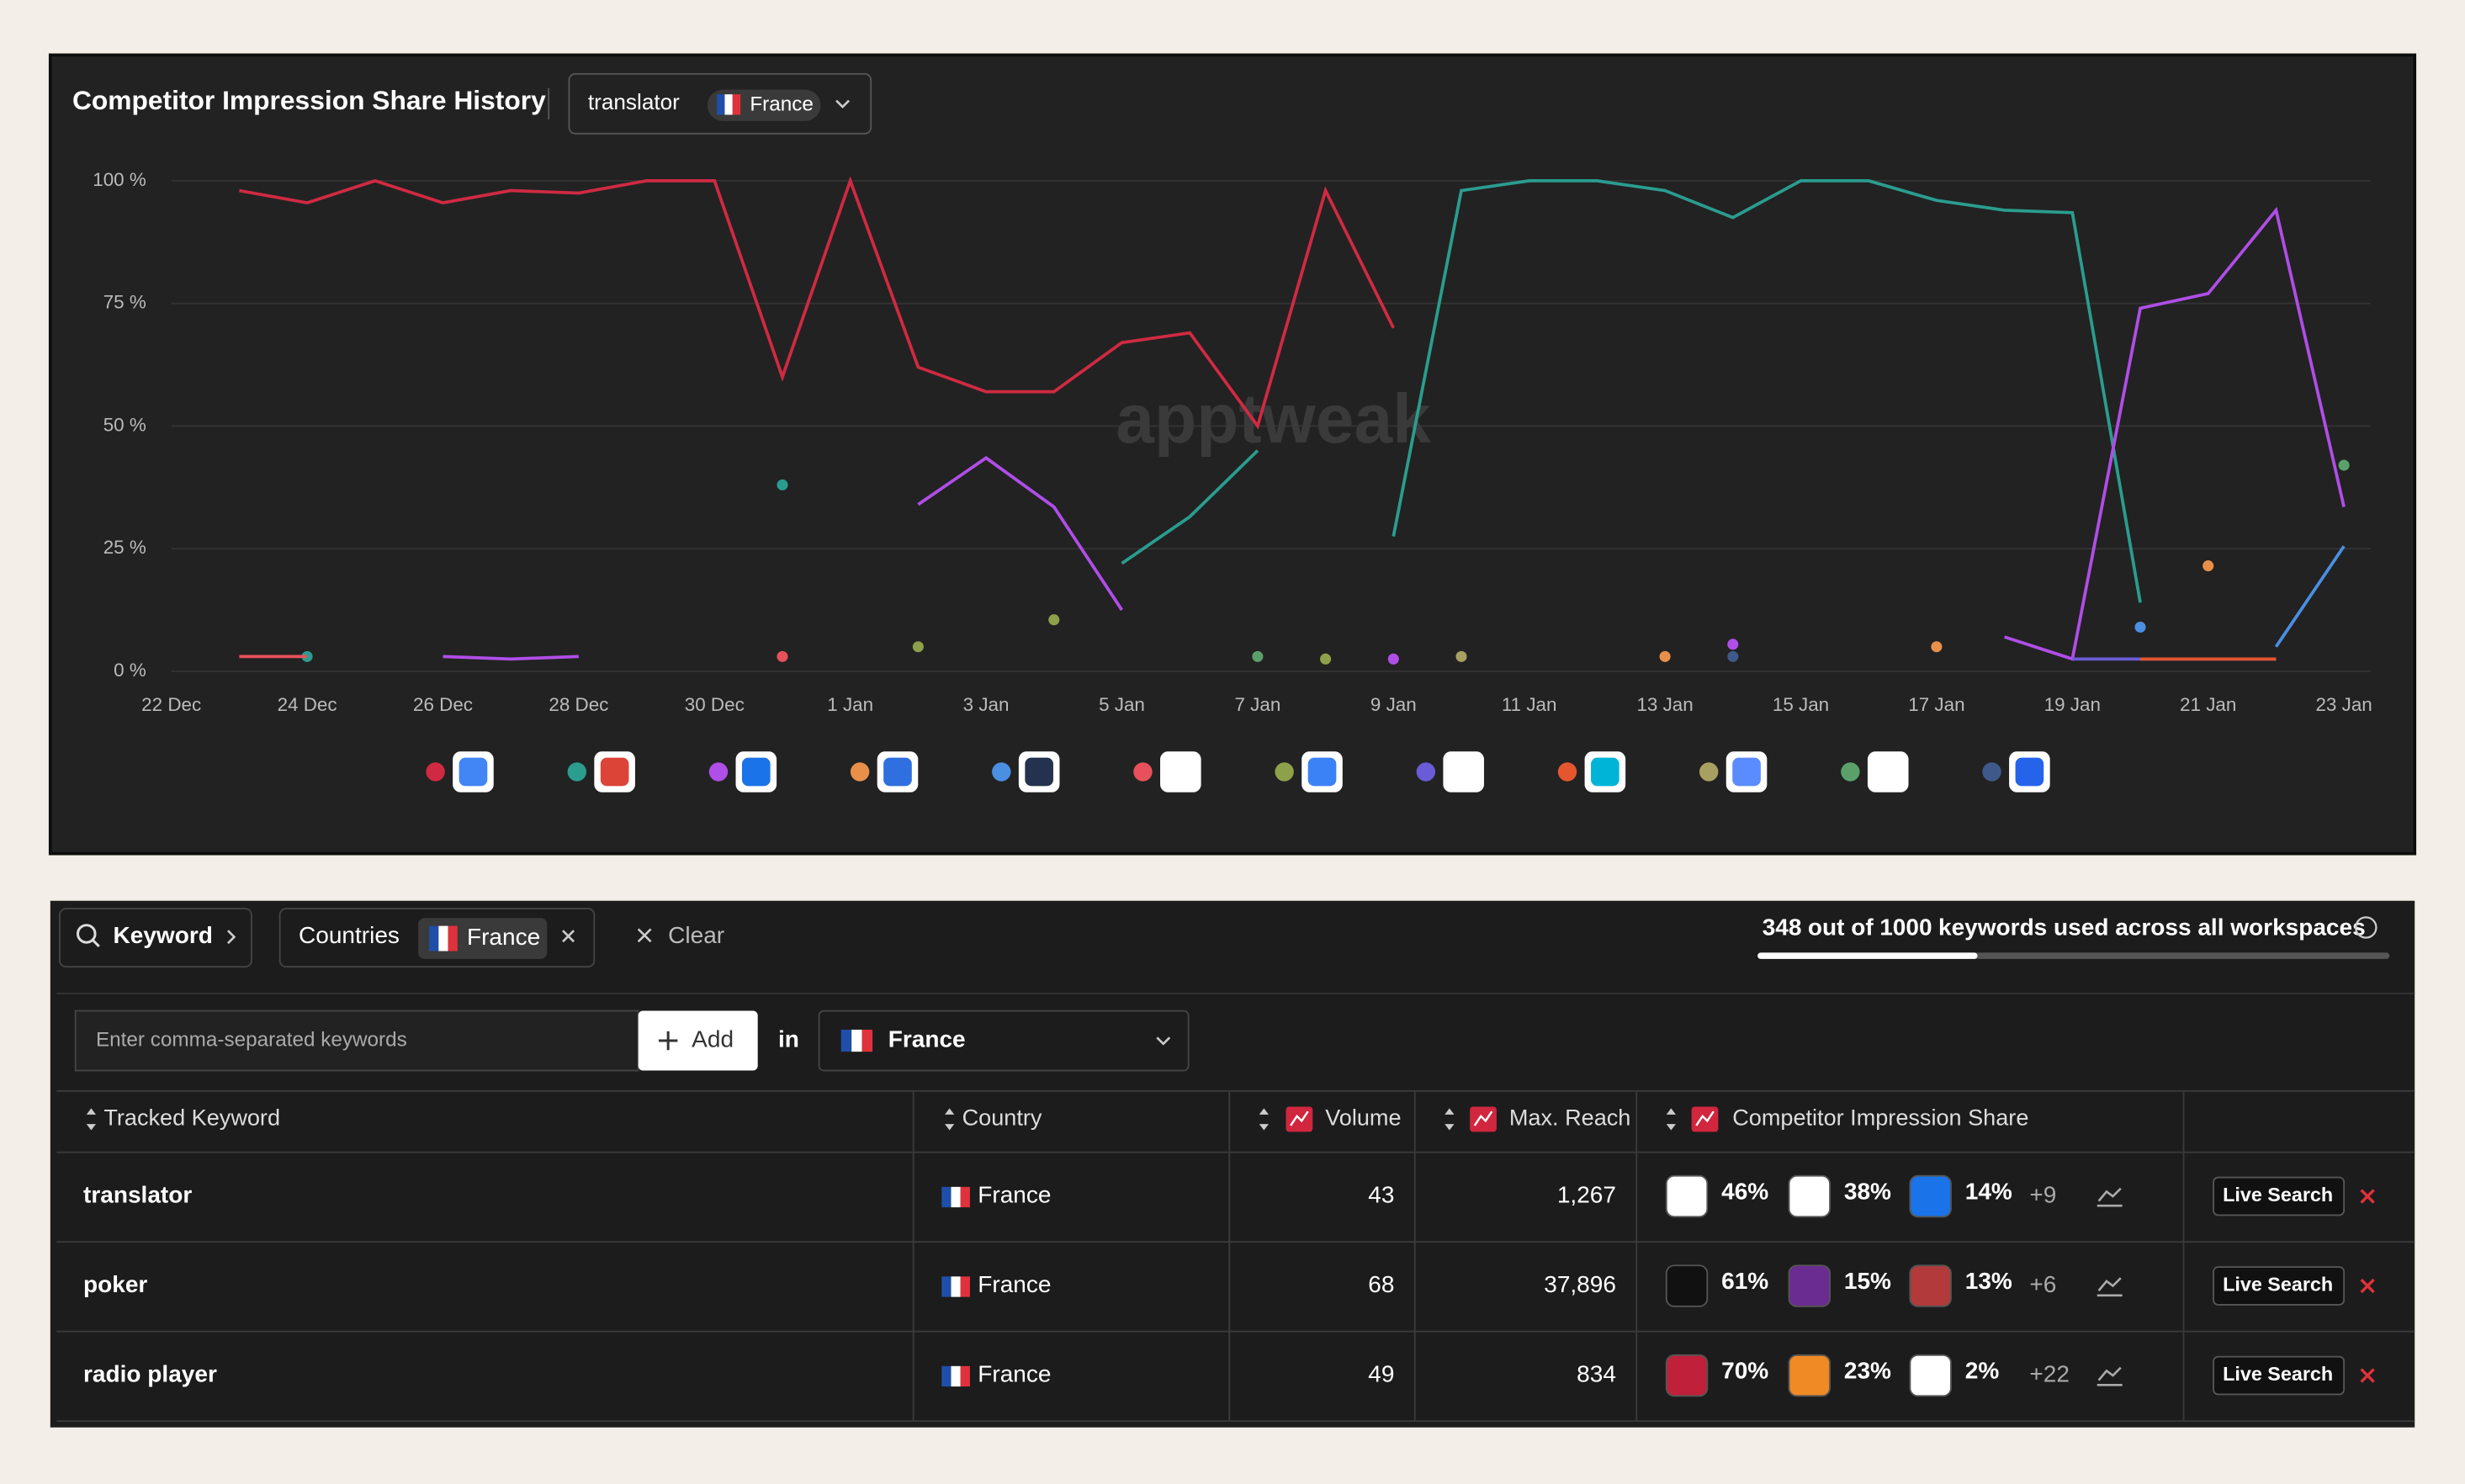  I want to click on watermark: apptweak, so click(1273, 419).